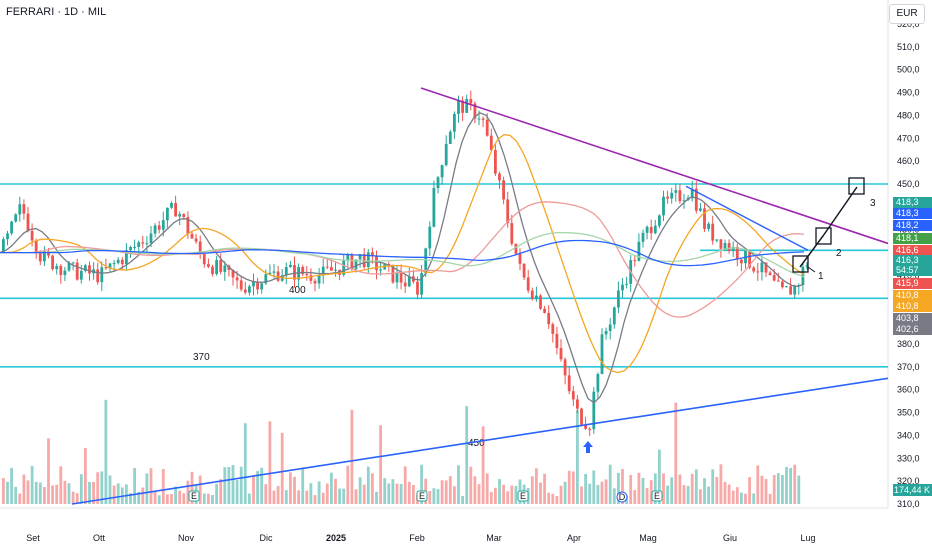  Describe the element at coordinates (912, 270) in the screenshot. I see `price-tag: 54:57` at that location.